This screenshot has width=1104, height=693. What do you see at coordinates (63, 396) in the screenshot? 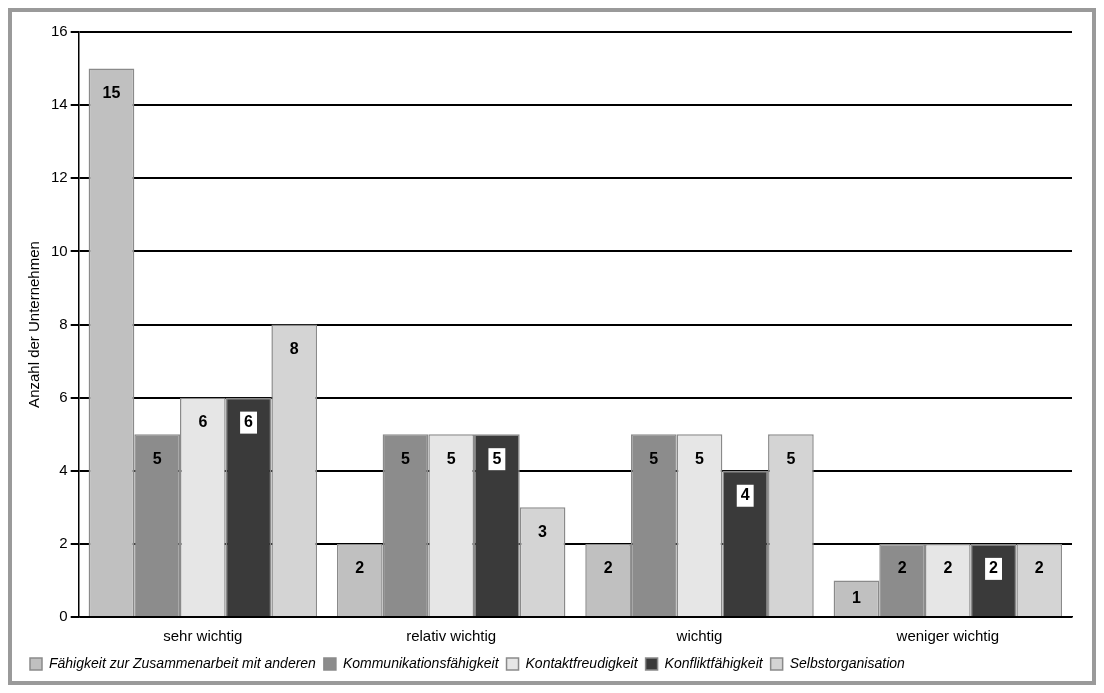
I see `y-tick-label: 6` at bounding box center [63, 396].